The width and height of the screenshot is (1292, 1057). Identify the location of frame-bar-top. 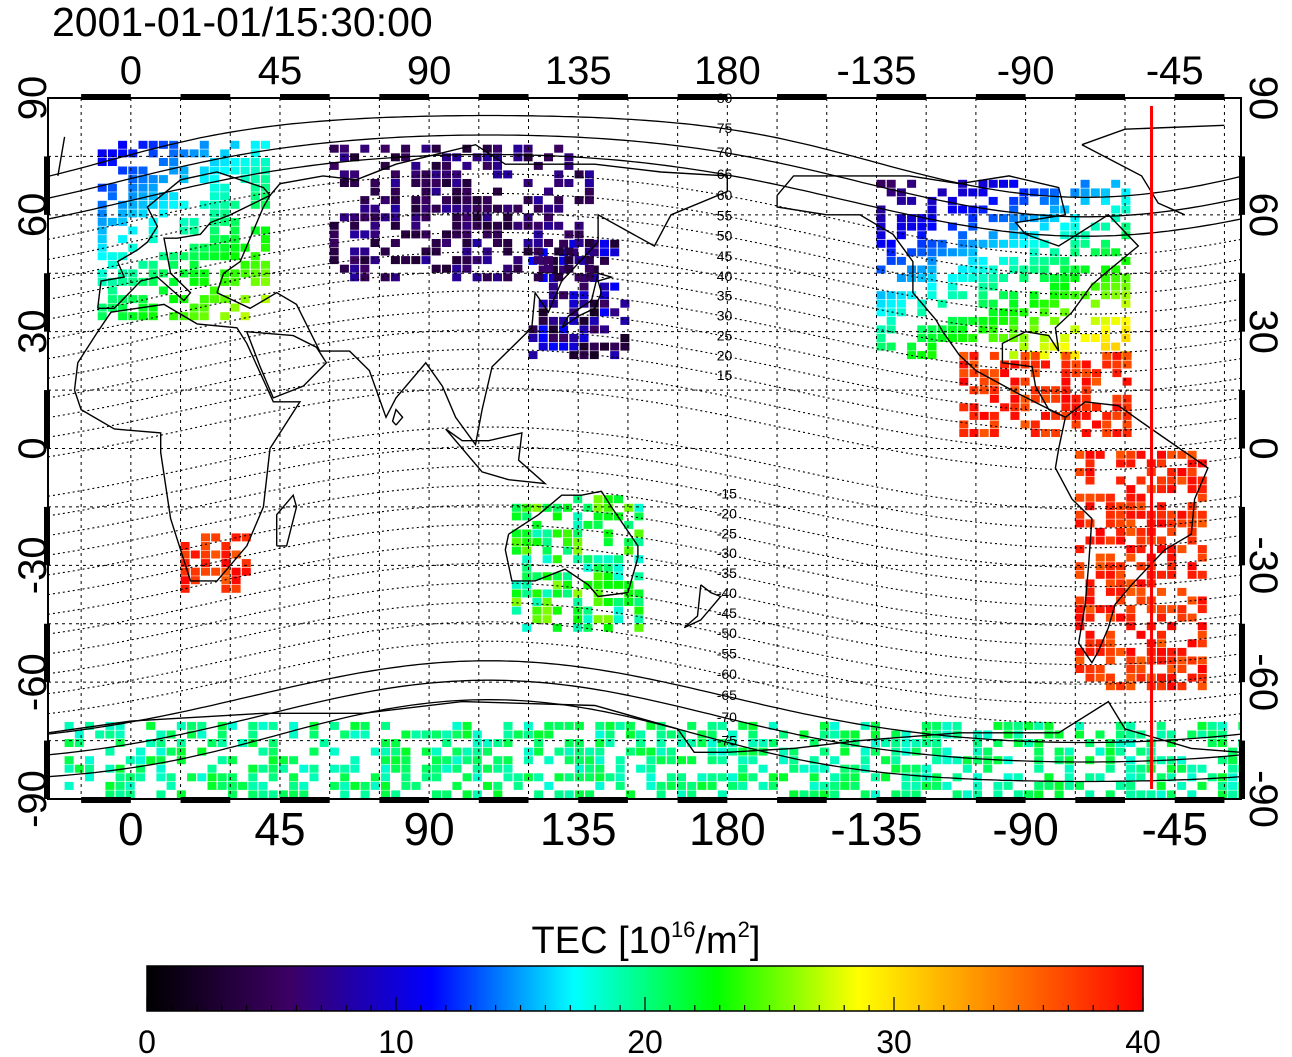
(404, 97).